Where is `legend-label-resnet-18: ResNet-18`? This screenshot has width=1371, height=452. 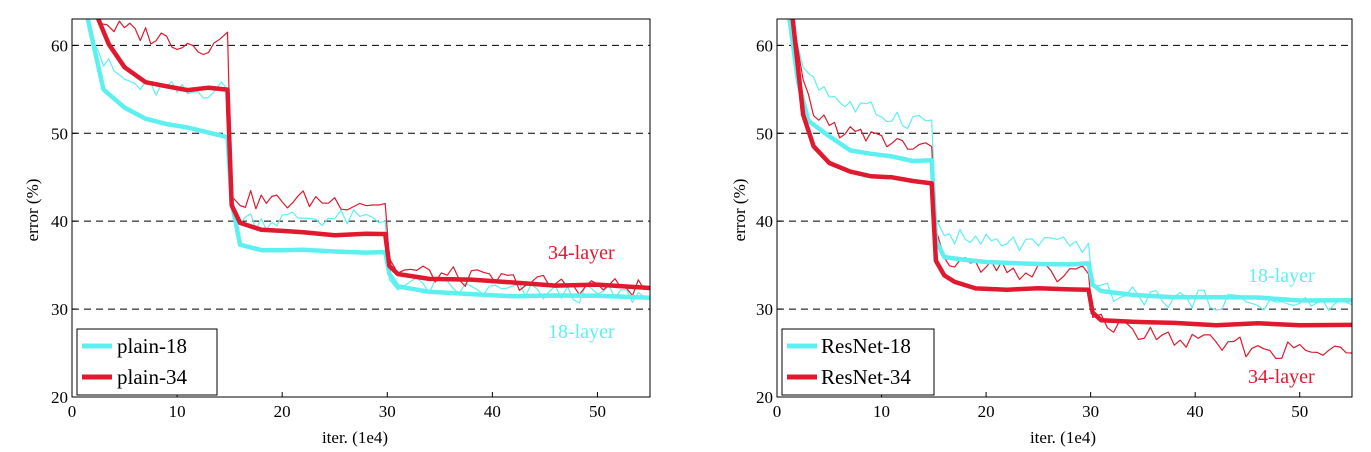
legend-label-resnet-18: ResNet-18 is located at coordinates (866, 346).